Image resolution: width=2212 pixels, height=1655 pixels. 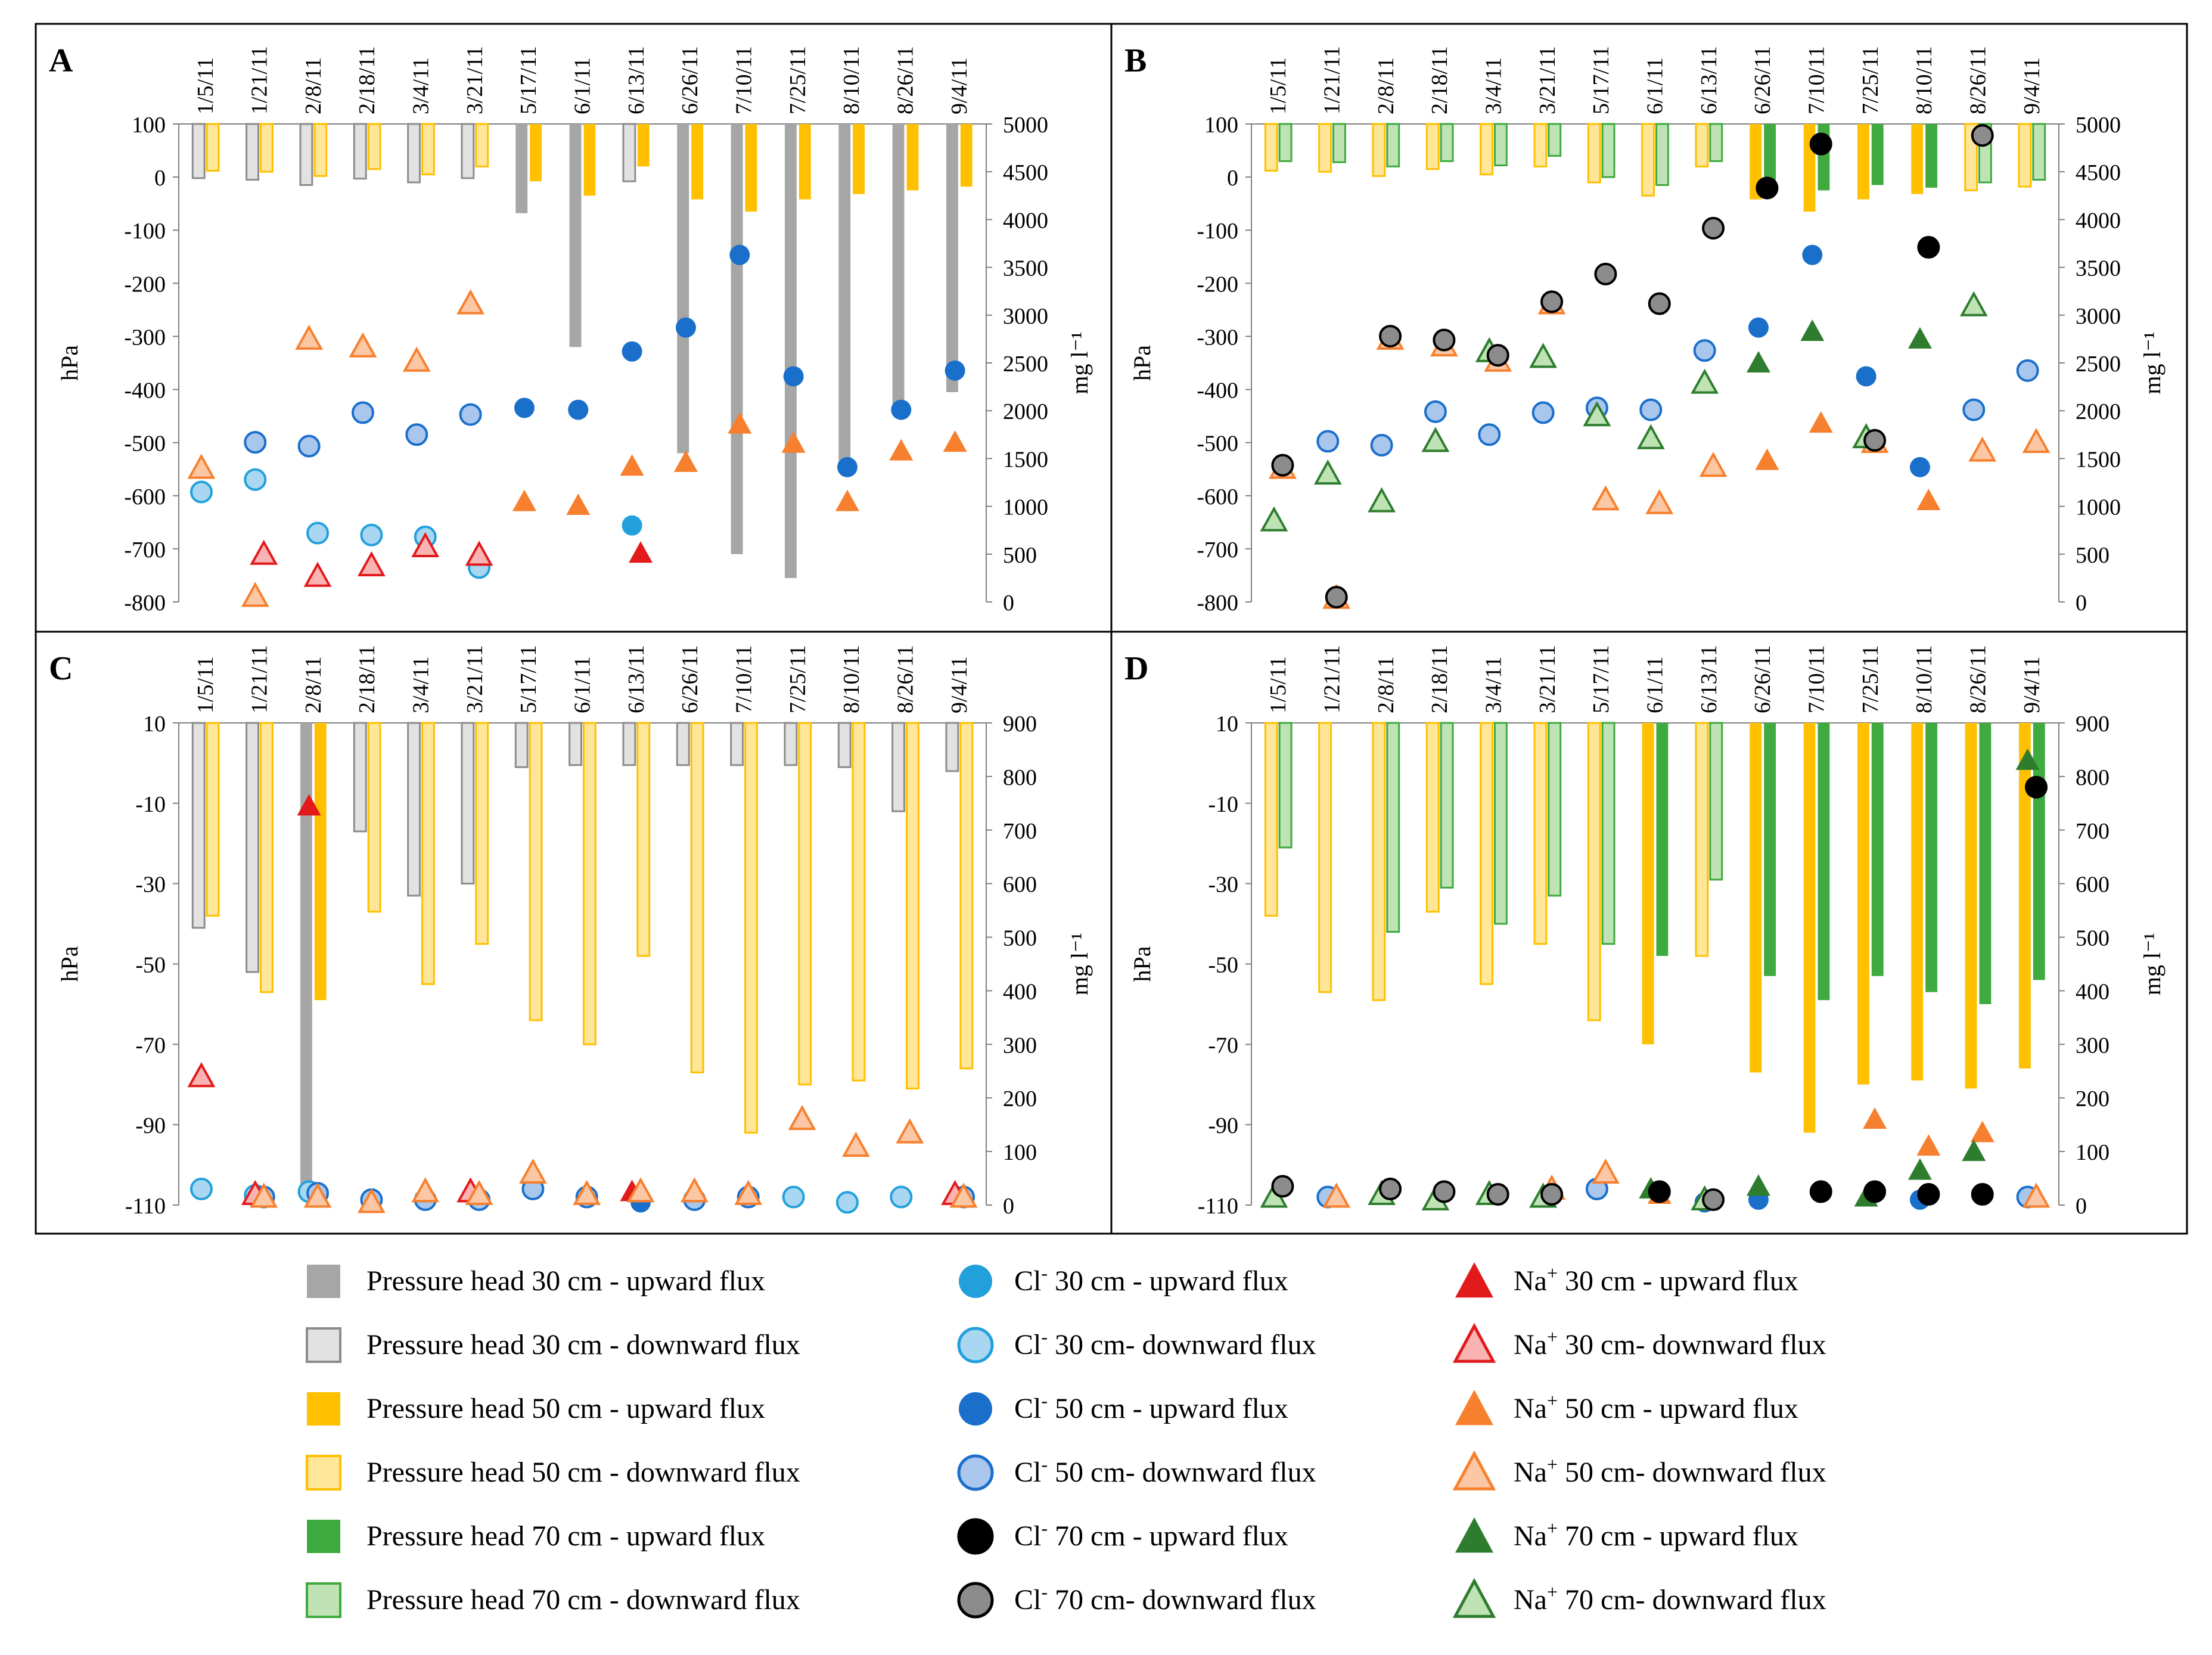 What do you see at coordinates (61, 668) in the screenshot?
I see `panel-label: C` at bounding box center [61, 668].